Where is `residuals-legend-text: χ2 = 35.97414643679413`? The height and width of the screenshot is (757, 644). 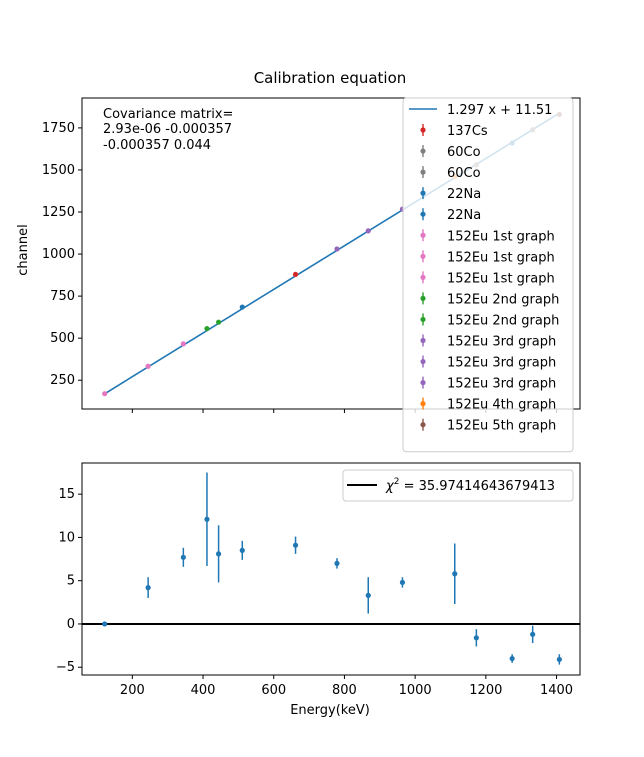
residuals-legend-text: χ2 = 35.97414643679413 is located at coordinates (470, 485).